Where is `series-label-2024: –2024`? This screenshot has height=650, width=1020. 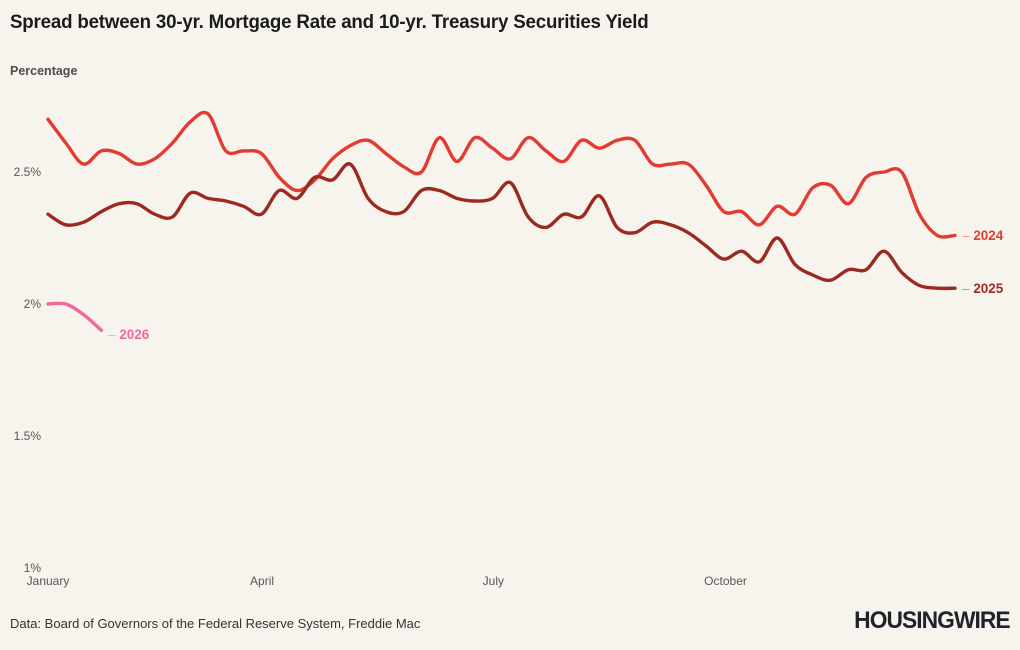
series-label-2024: –2024 is located at coordinates (982, 235).